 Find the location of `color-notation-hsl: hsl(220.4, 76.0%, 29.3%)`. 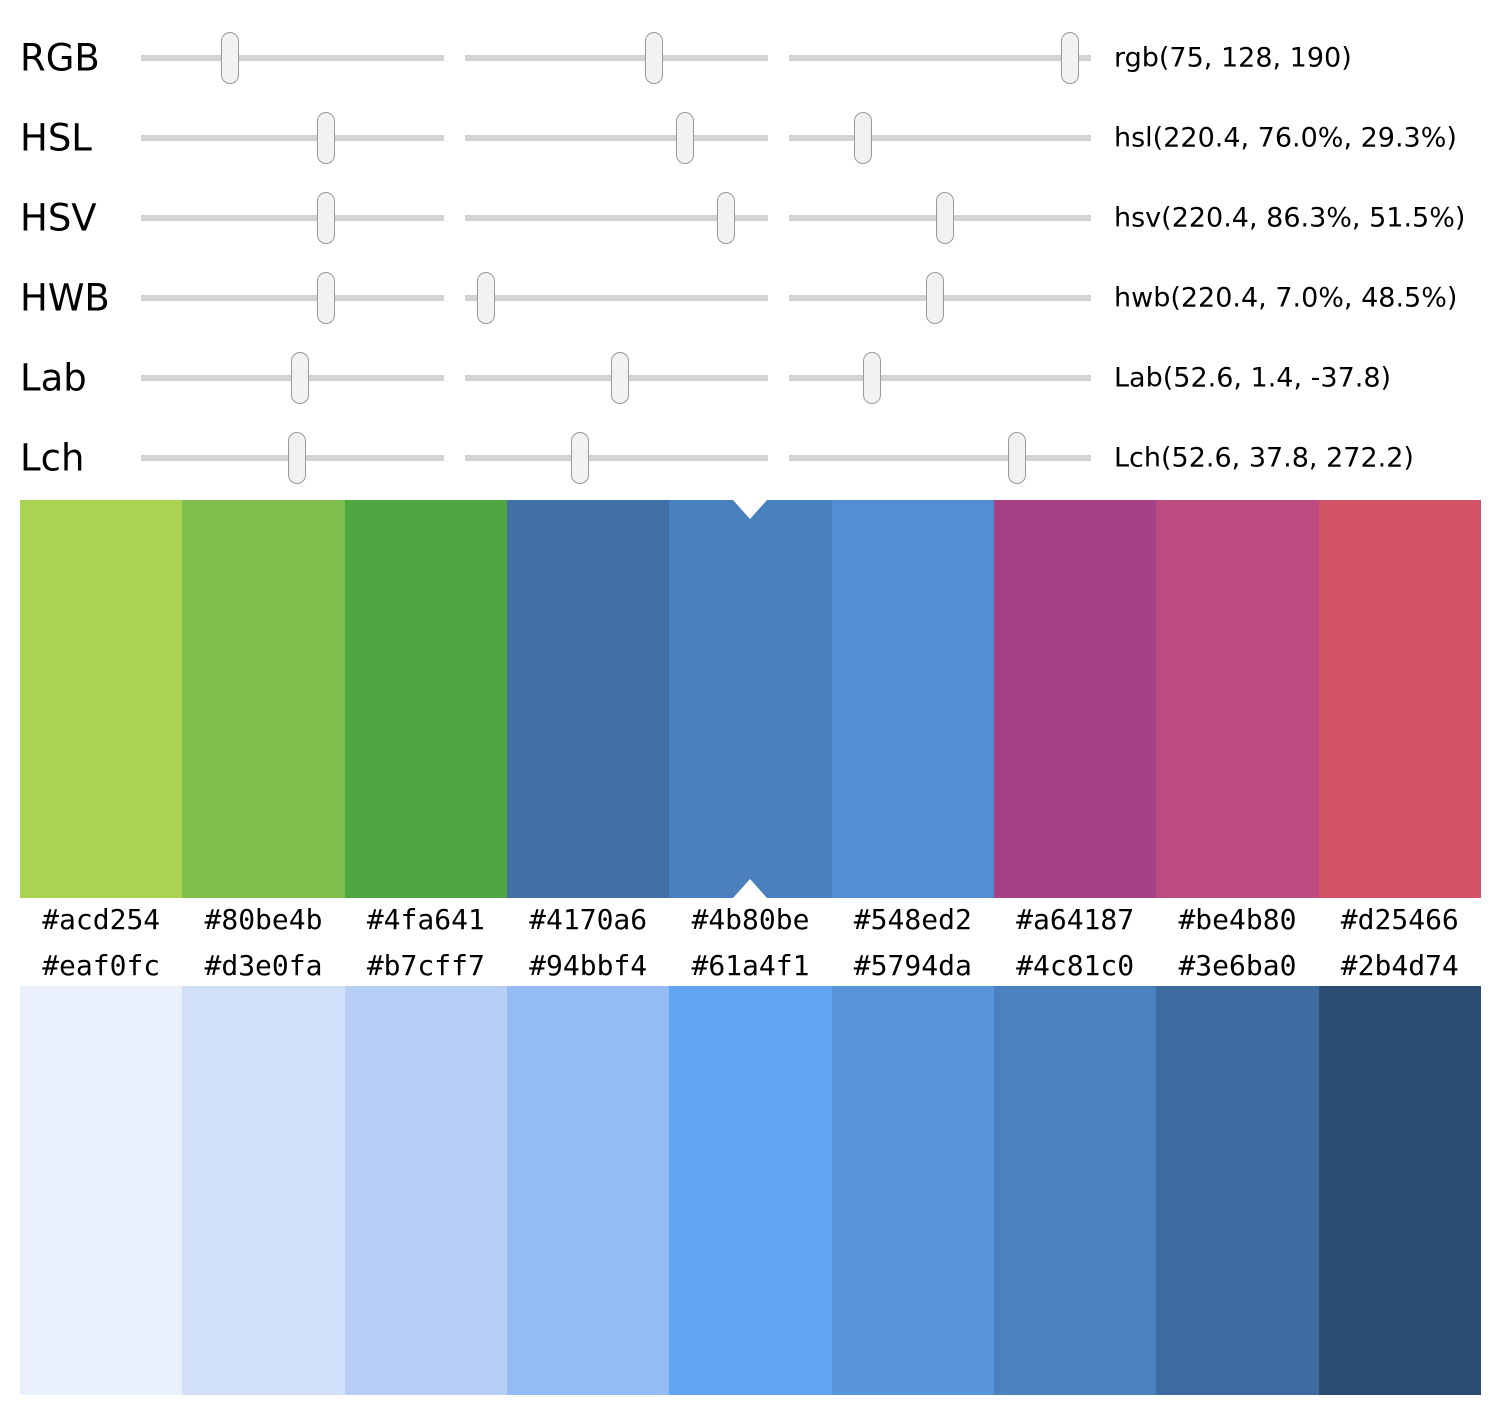

color-notation-hsl: hsl(220.4, 76.0%, 29.3%) is located at coordinates (1285, 138).